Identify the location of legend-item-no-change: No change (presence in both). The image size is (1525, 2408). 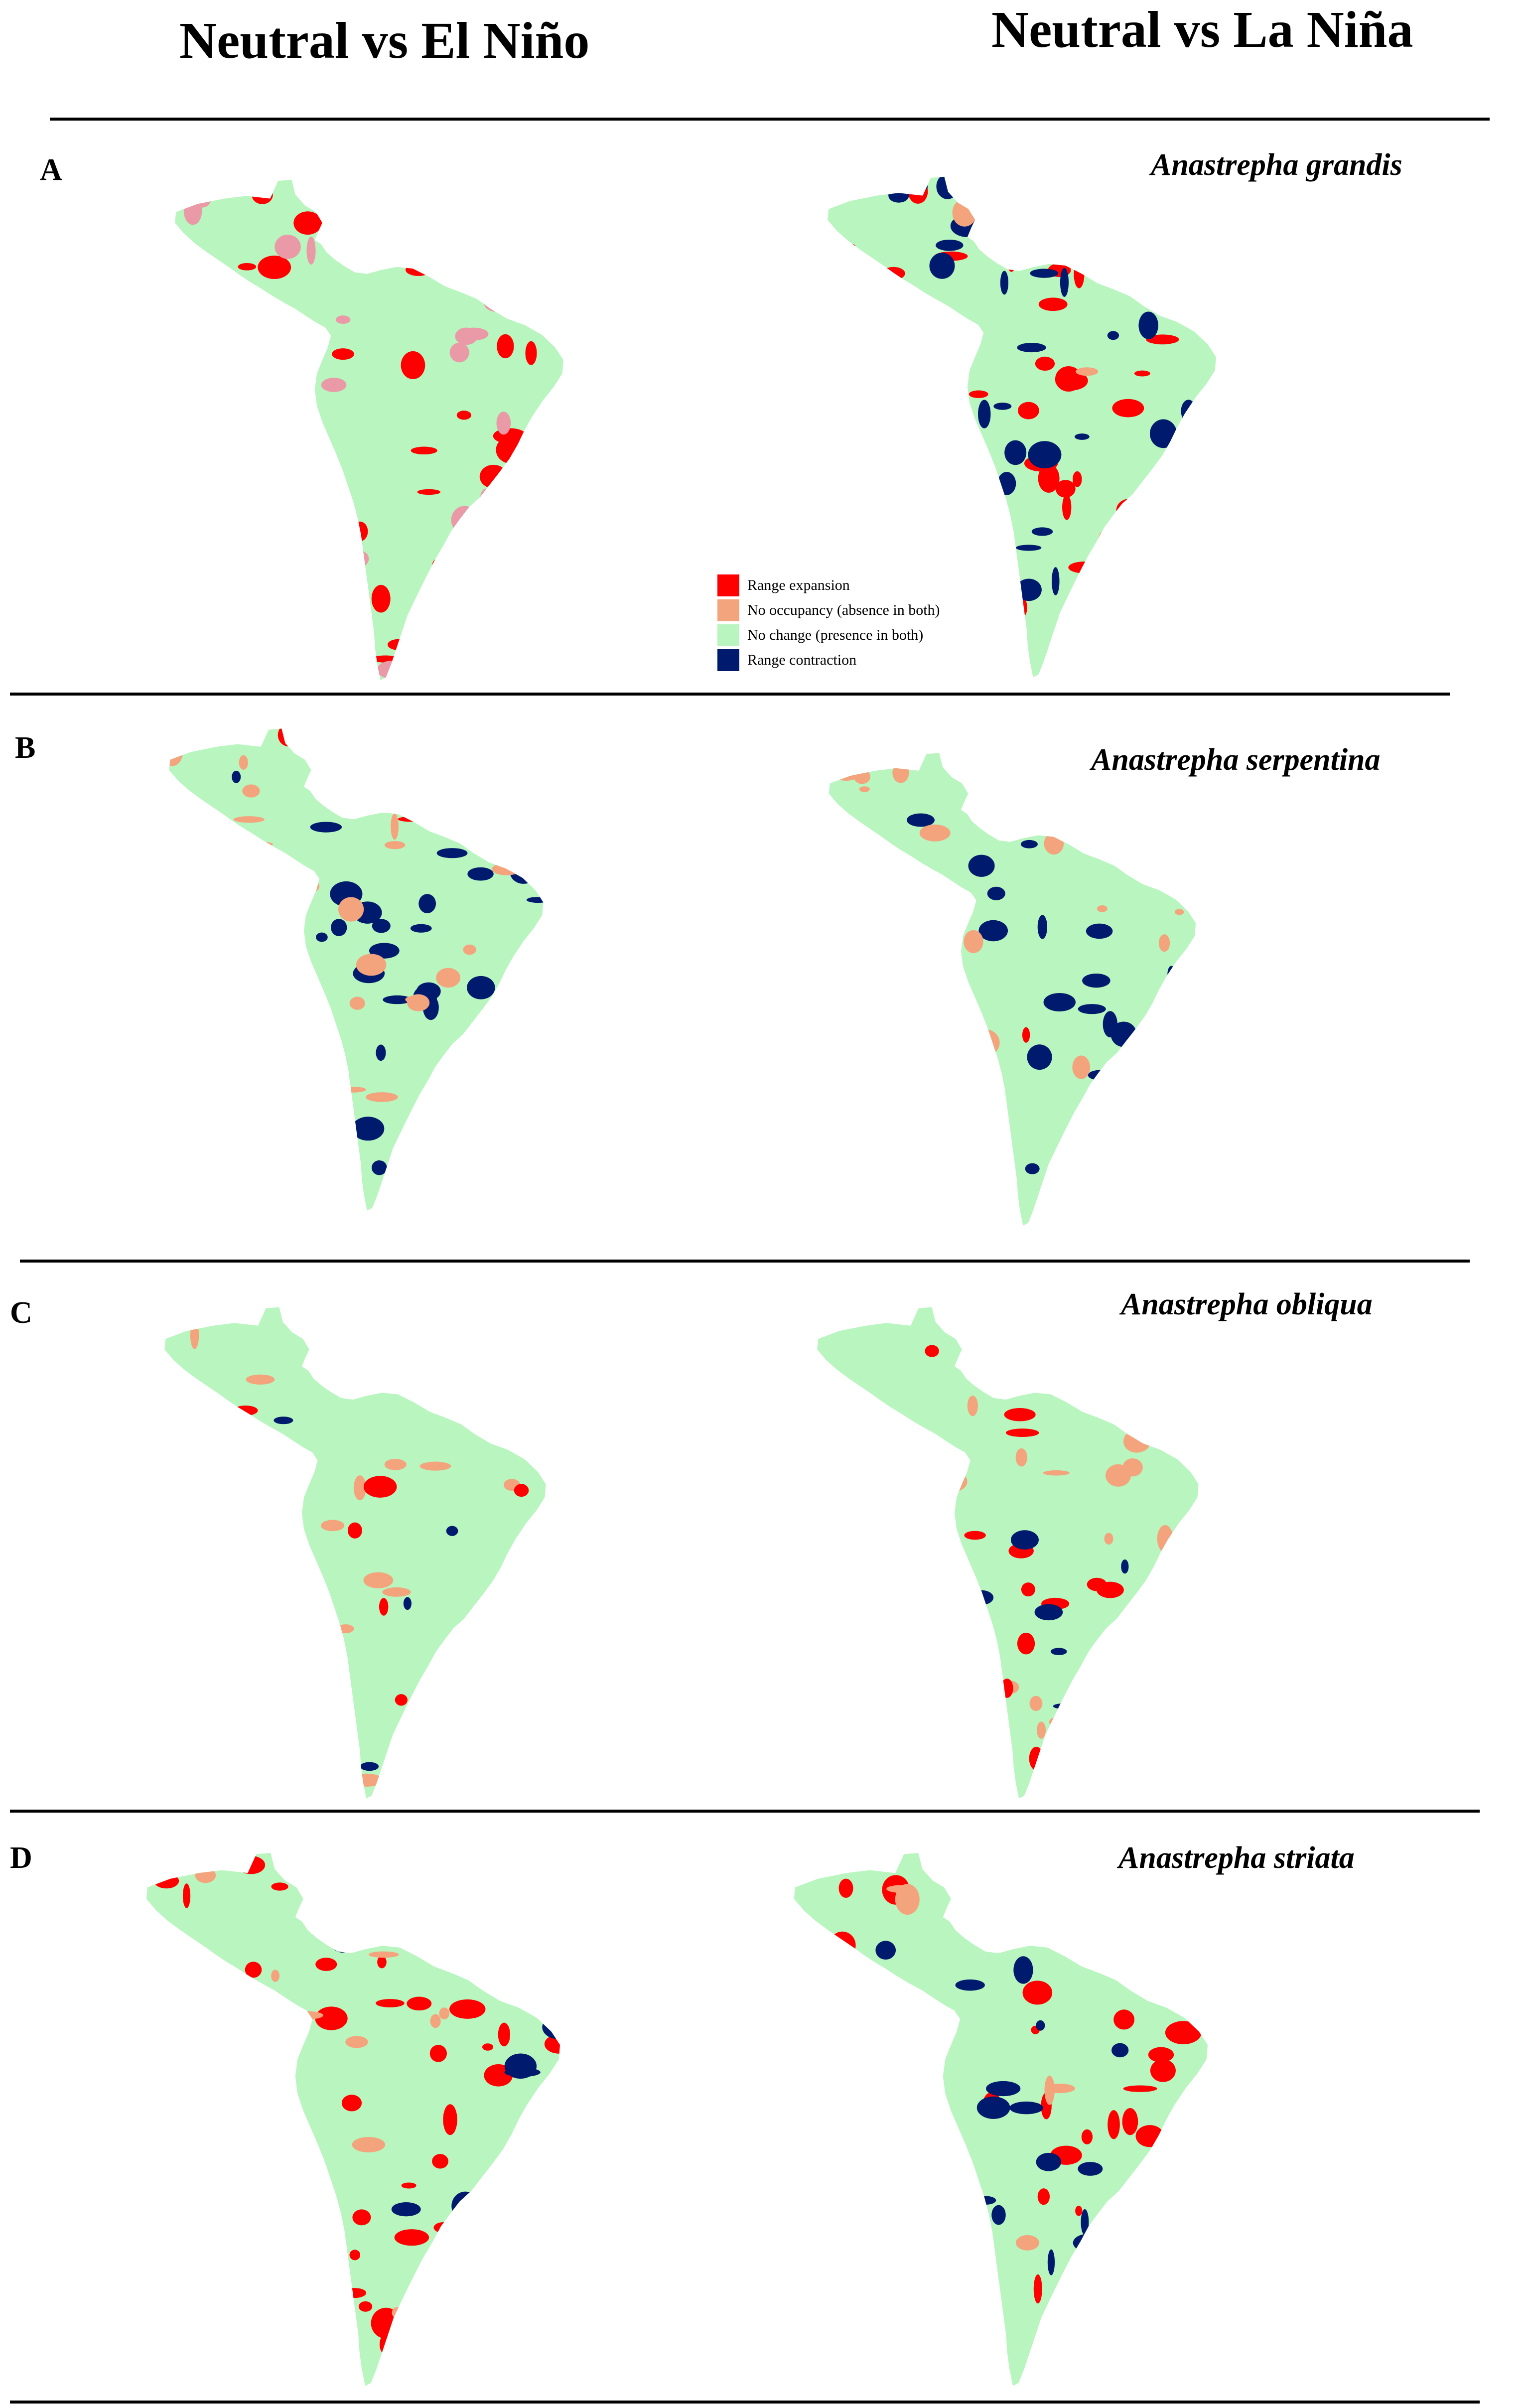
(828, 636).